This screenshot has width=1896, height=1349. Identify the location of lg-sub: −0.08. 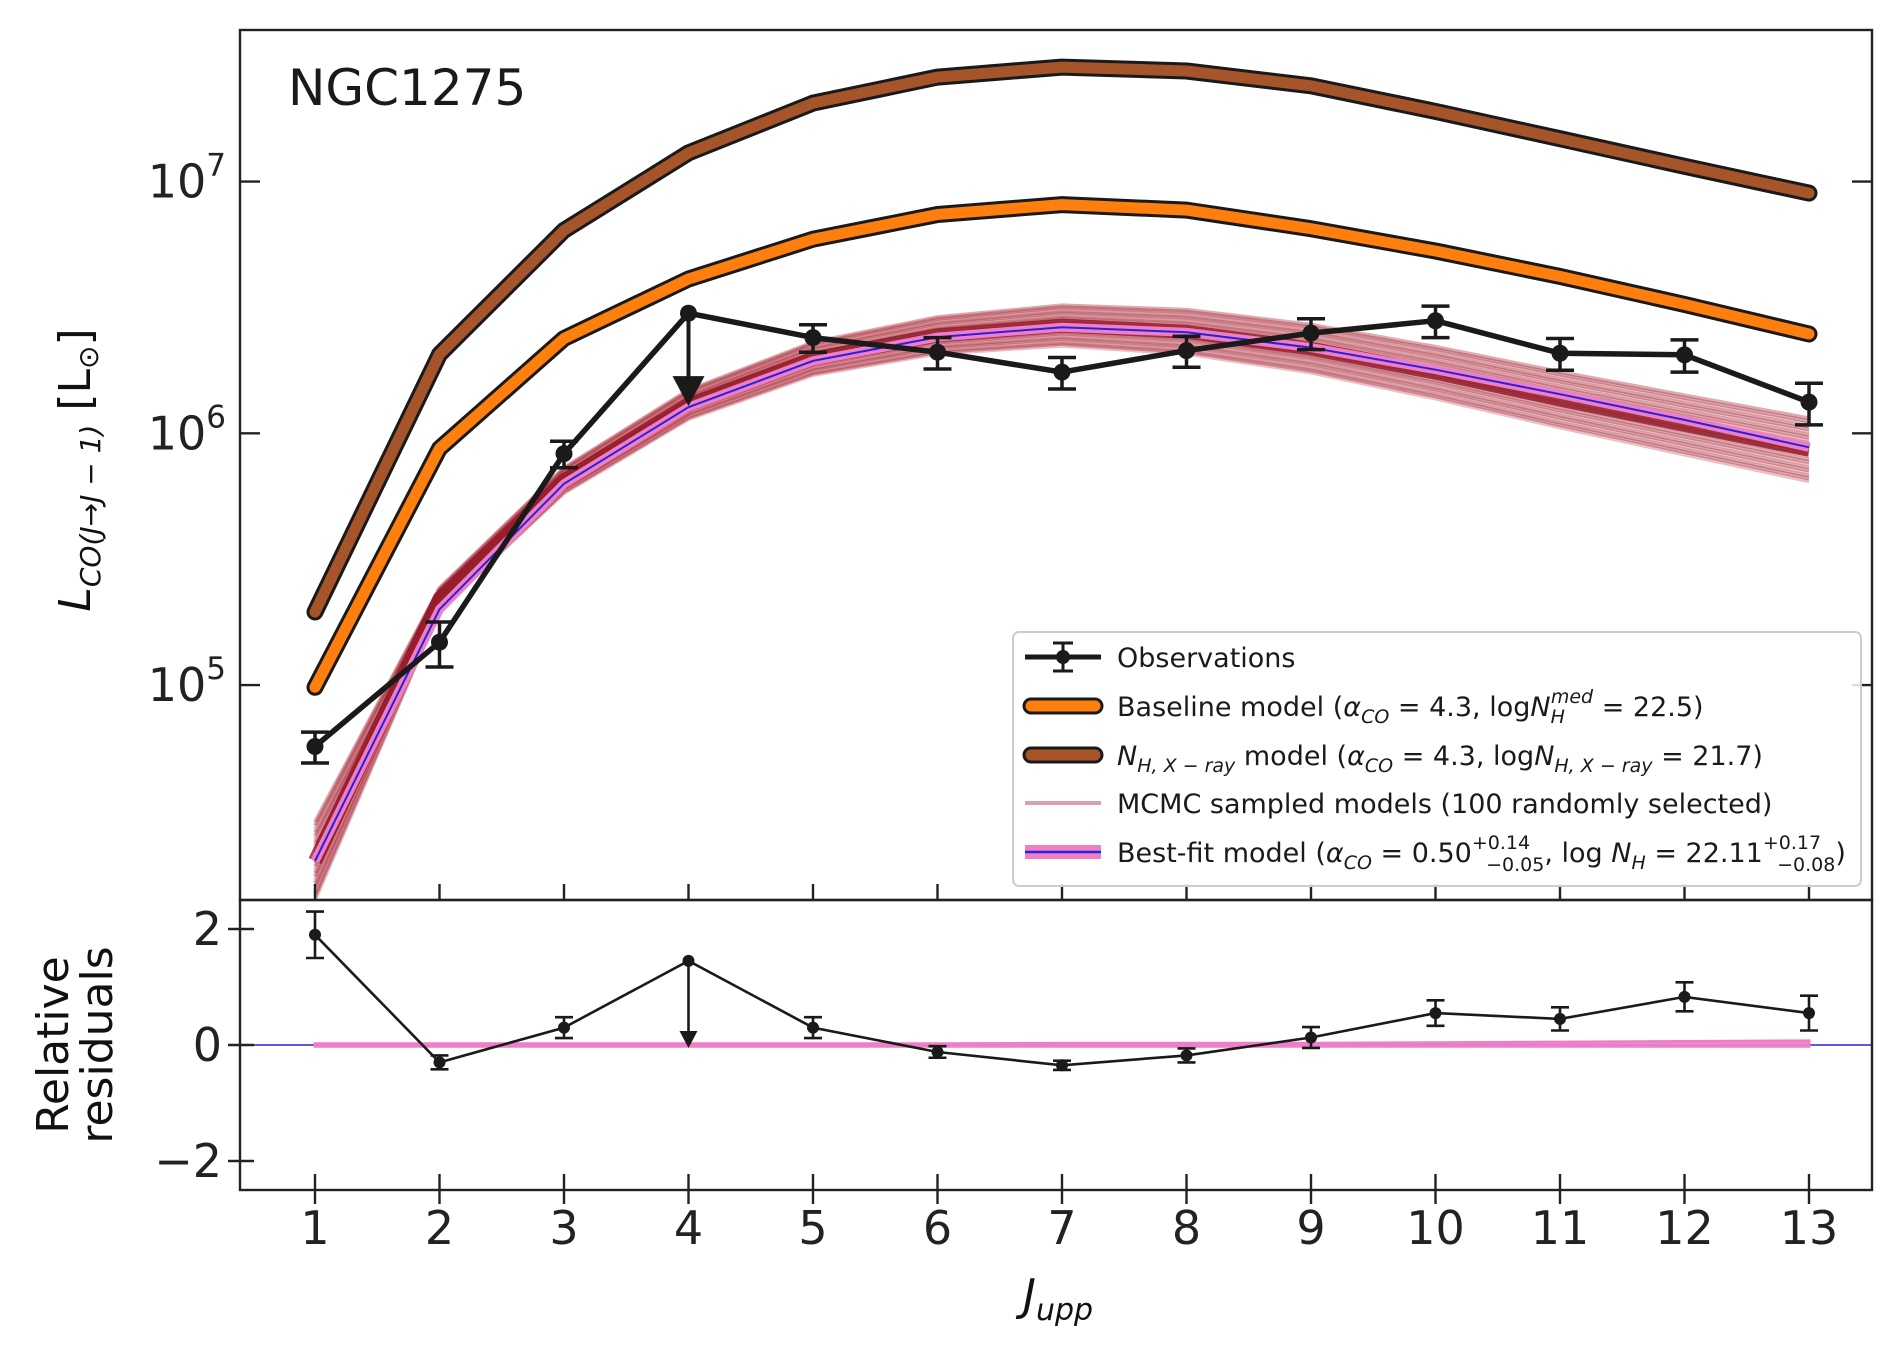
(1806, 865).